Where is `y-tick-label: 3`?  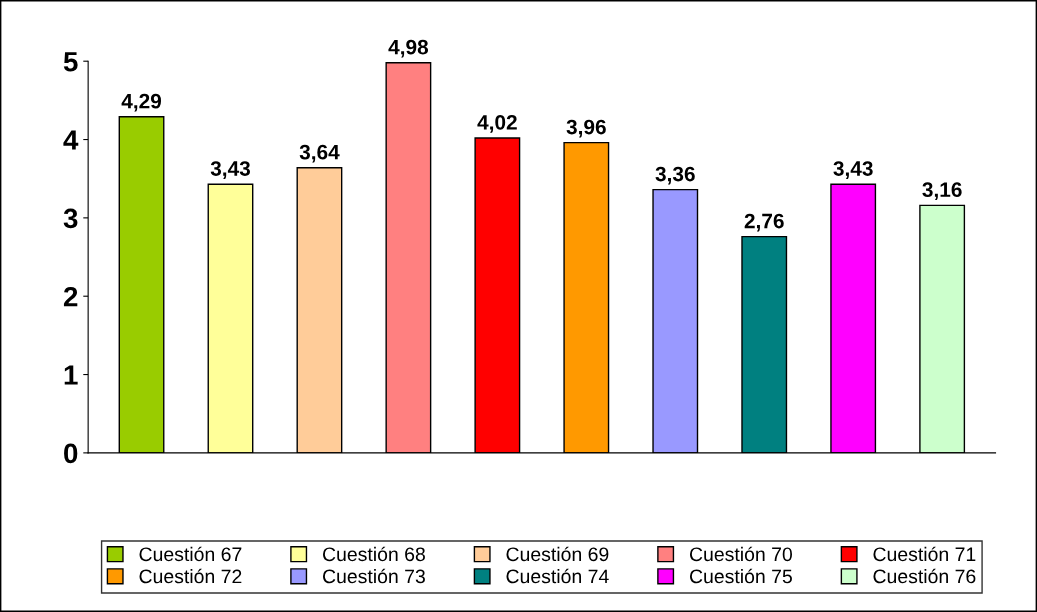
y-tick-label: 3 is located at coordinates (70, 218).